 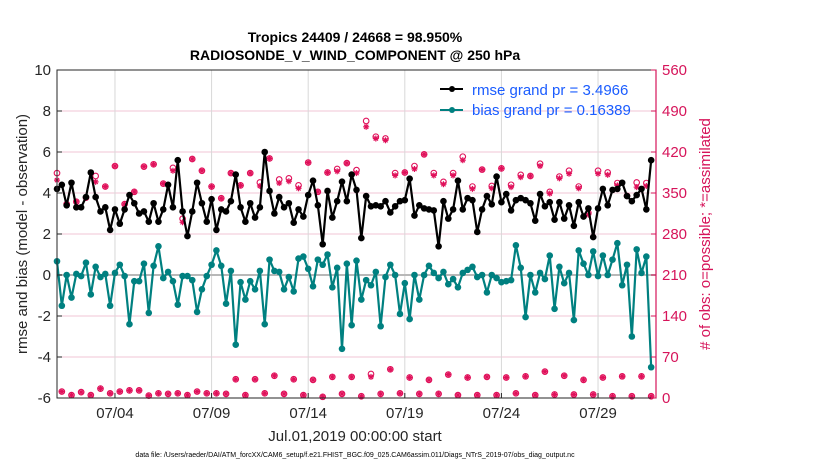 I want to click on chart-subtitle: RADIOSONDE_V_WIND_COMPONENT @ 250 hPa, so click(x=355, y=55).